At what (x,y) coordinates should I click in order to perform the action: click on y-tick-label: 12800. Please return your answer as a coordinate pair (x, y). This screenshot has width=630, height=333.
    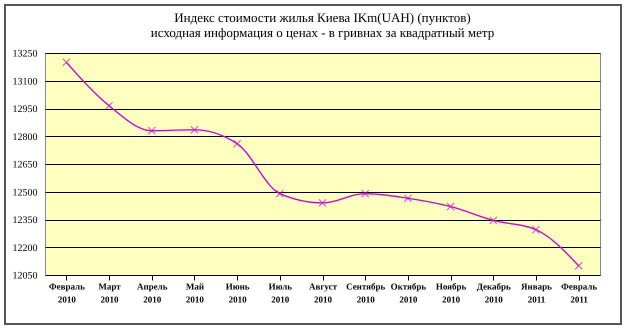
    Looking at the image, I should click on (25, 137).